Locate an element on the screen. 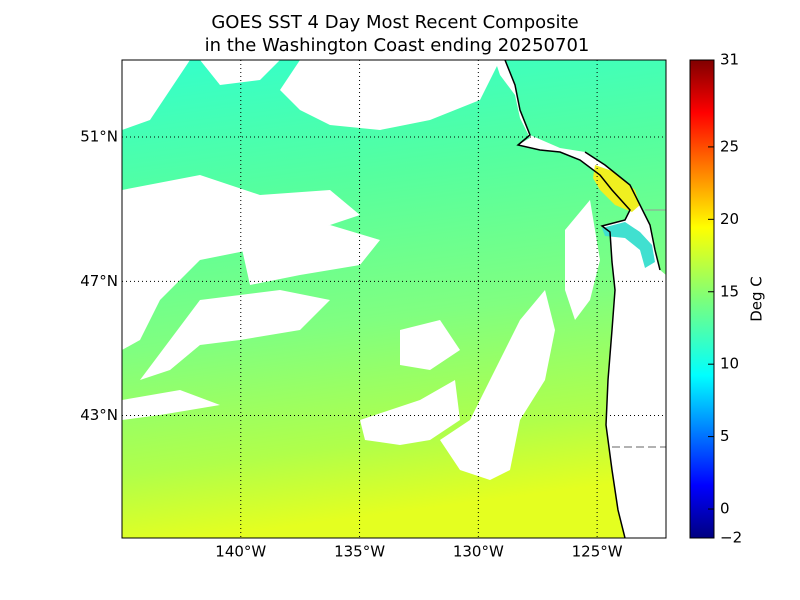 The image size is (800, 600). colorbar-tick-label: 31 is located at coordinates (729, 60).